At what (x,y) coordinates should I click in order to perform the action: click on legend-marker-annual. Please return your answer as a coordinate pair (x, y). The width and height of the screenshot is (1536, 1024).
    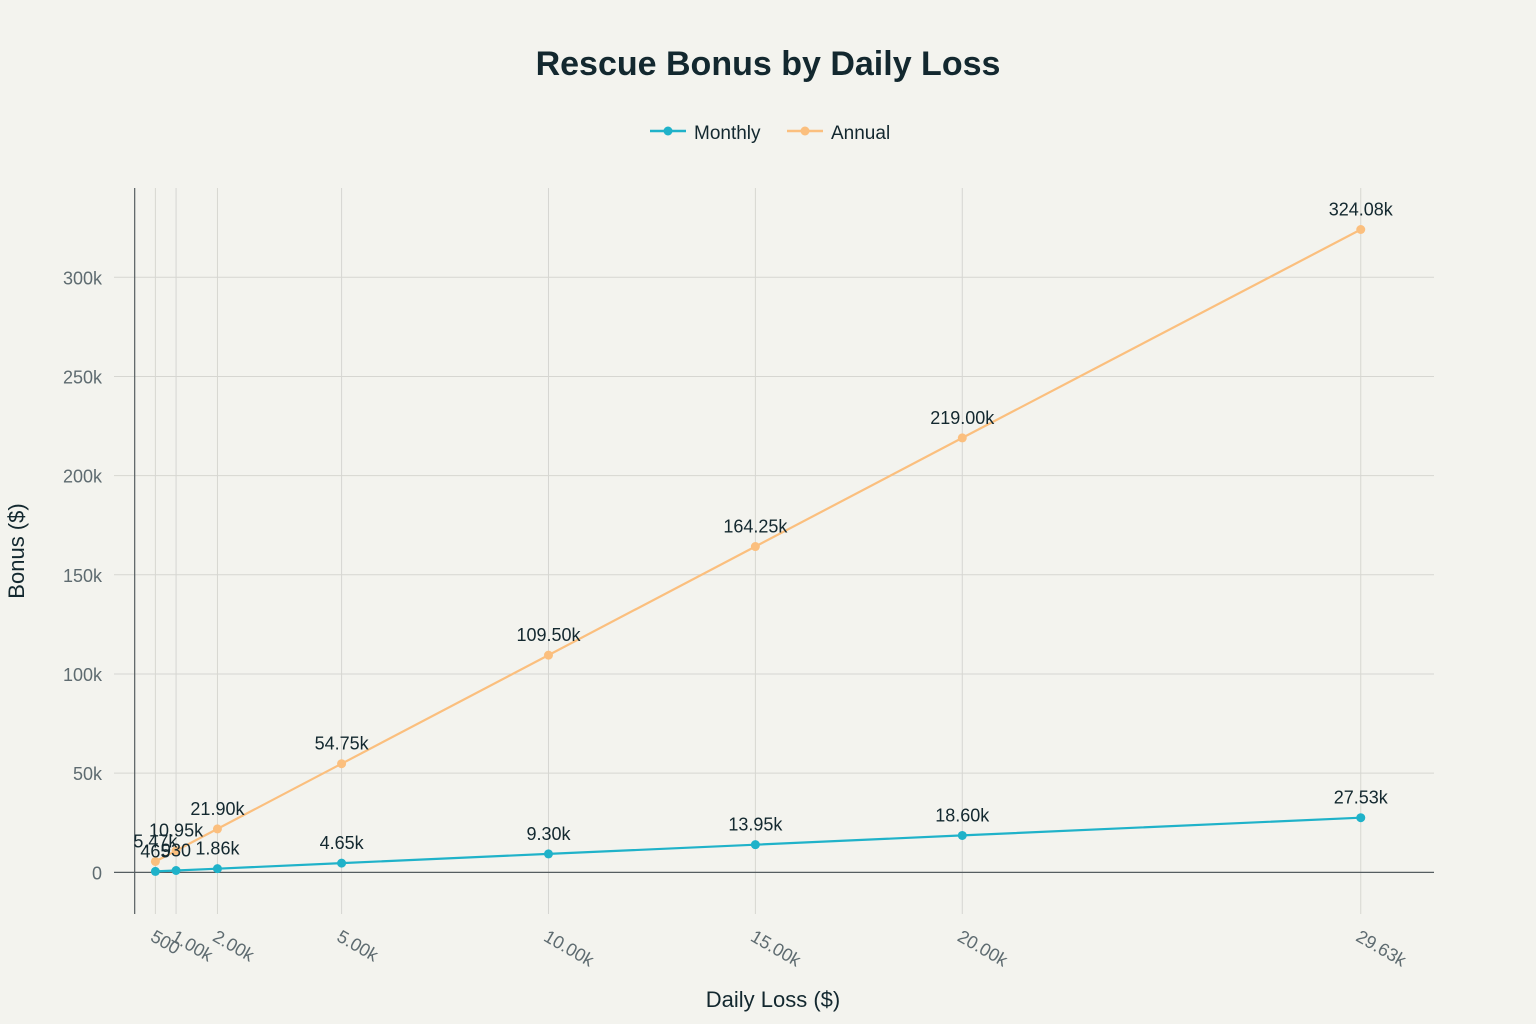
    Looking at the image, I should click on (805, 131).